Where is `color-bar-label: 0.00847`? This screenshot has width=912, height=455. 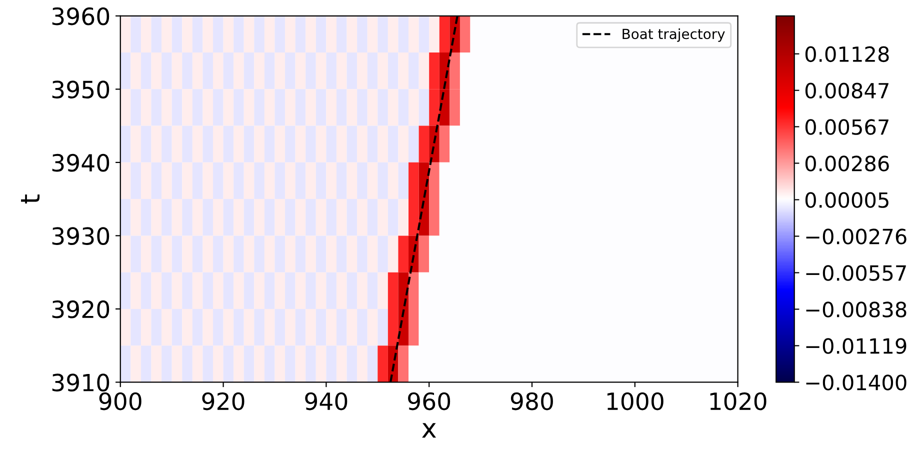
color-bar-label: 0.00847 is located at coordinates (846, 90).